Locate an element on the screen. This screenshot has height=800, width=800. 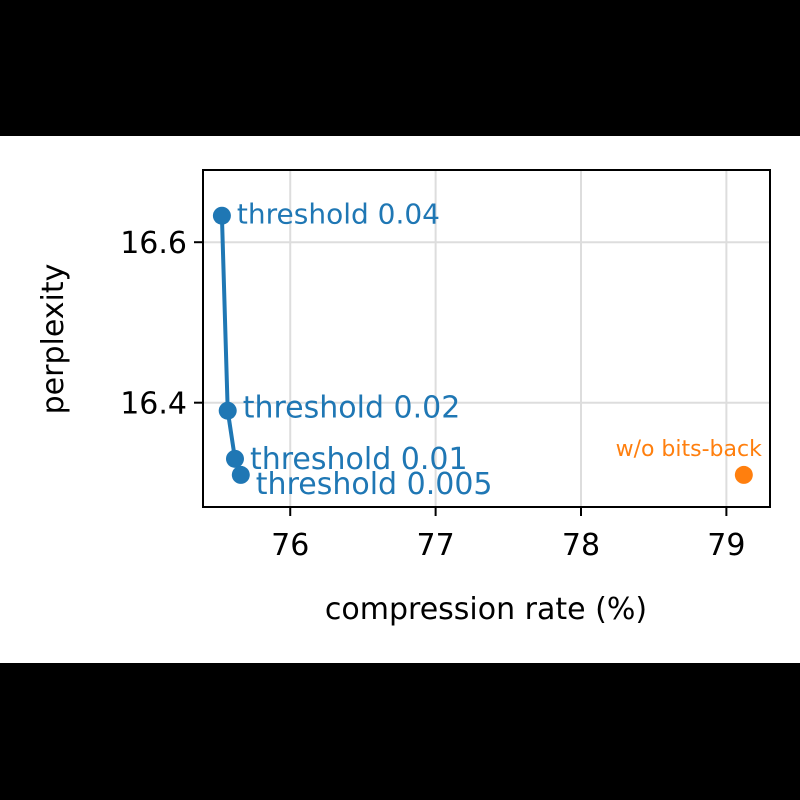
x-tick-label: 79 is located at coordinates (726, 545).